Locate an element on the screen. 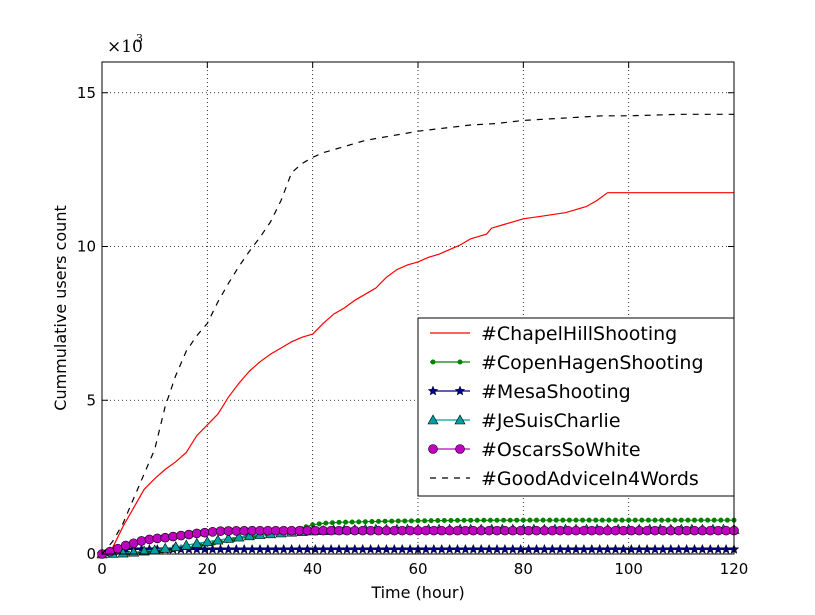 The width and height of the screenshot is (815, 615). y-tick-label: 15 is located at coordinates (86, 93).